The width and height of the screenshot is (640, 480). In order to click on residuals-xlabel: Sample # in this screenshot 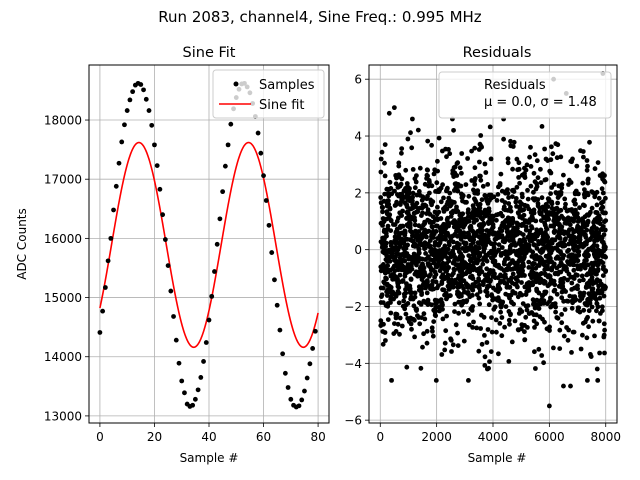, I will do `click(497, 458)`.